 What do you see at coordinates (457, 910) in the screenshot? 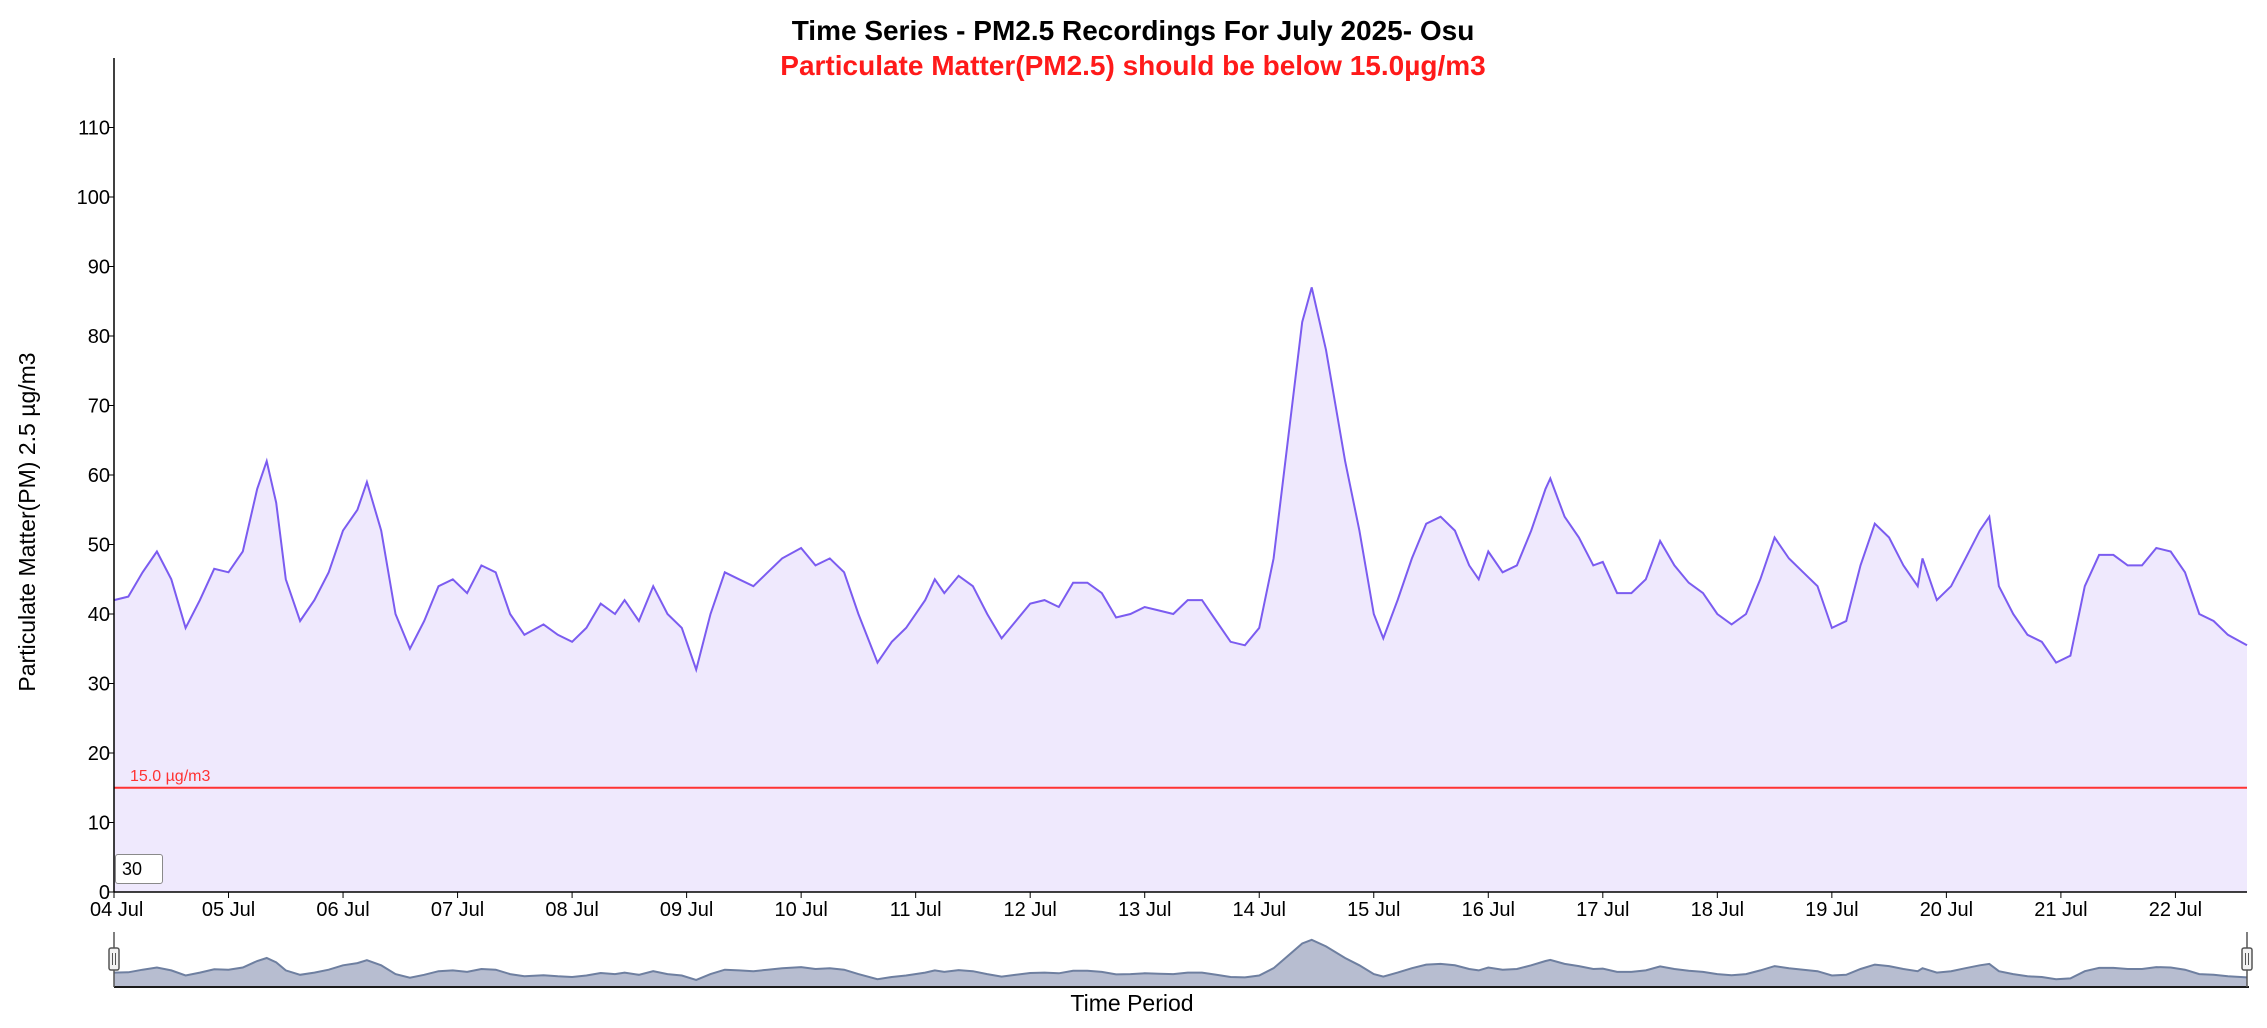
I see `x-tick-label: 07 Jul` at bounding box center [457, 910].